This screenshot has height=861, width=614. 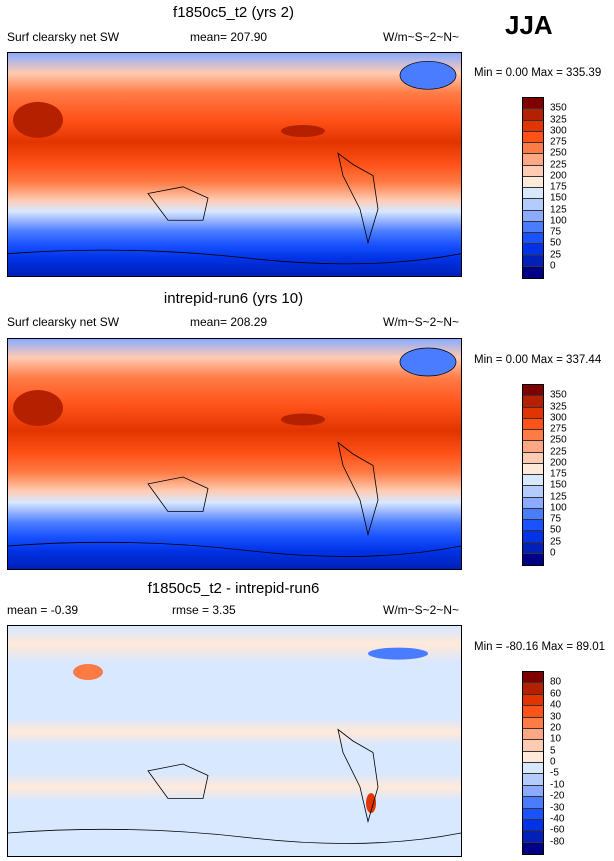 What do you see at coordinates (233, 588) in the screenshot?
I see `panel-title: f1850c5_t2 - intrepid-run6` at bounding box center [233, 588].